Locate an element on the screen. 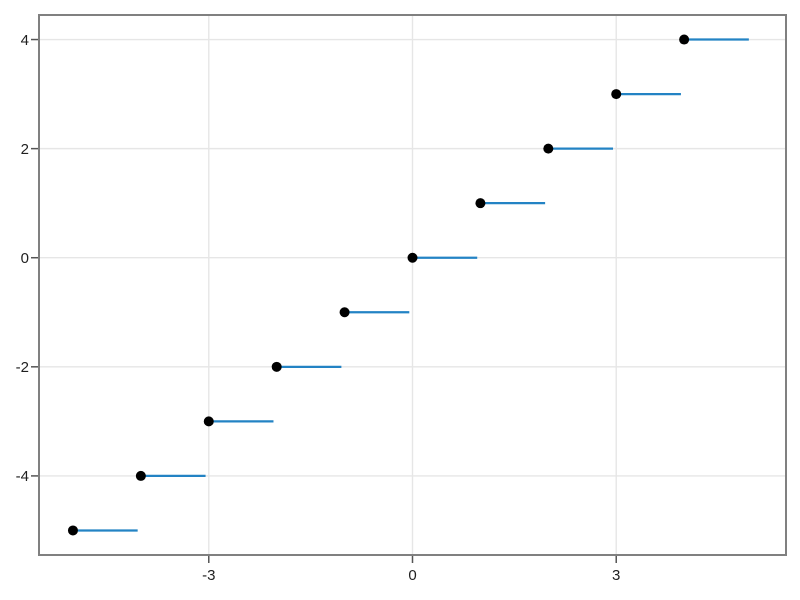 This screenshot has width=800, height=600. x-tick-label: -3 is located at coordinates (208, 575).